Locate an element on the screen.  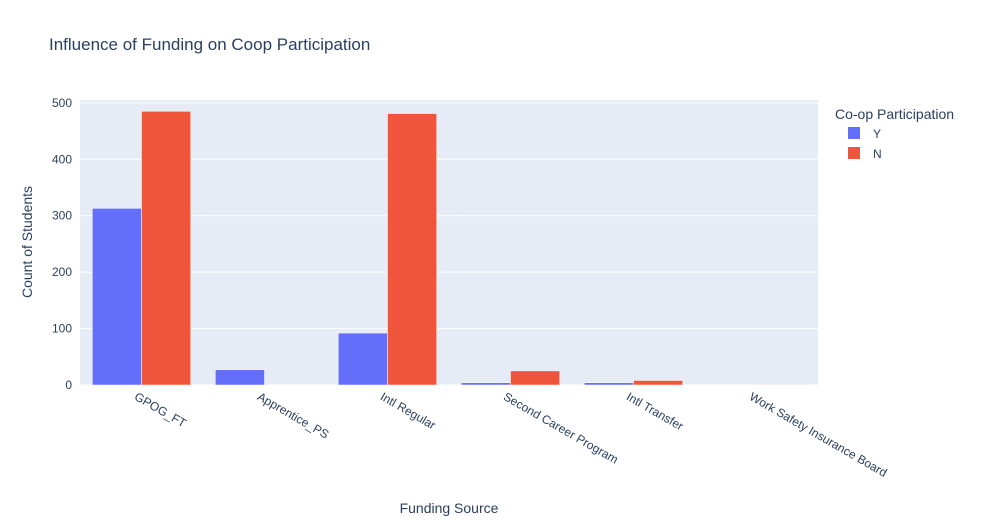
legend-items: YN is located at coordinates (865, 144).